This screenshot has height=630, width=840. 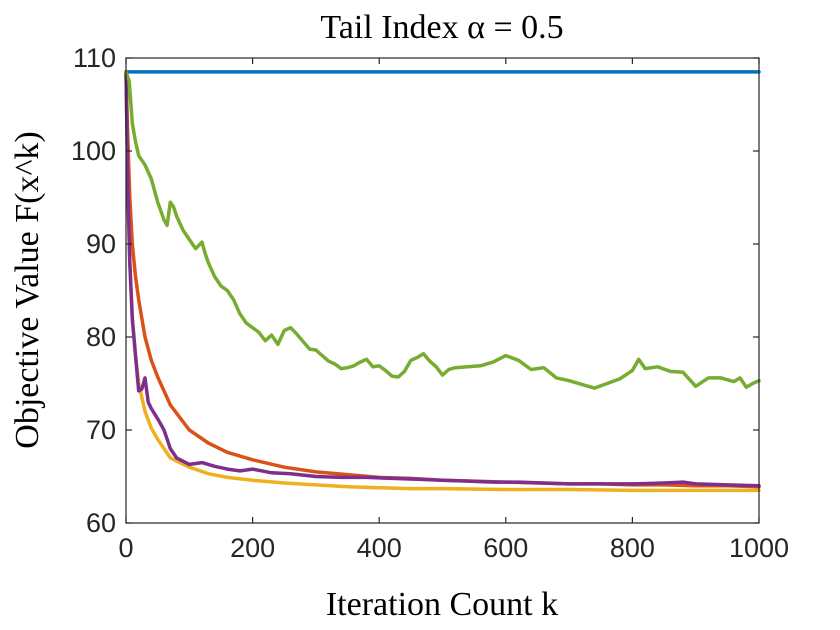 What do you see at coordinates (93, 151) in the screenshot?
I see `y-tick-label: 100` at bounding box center [93, 151].